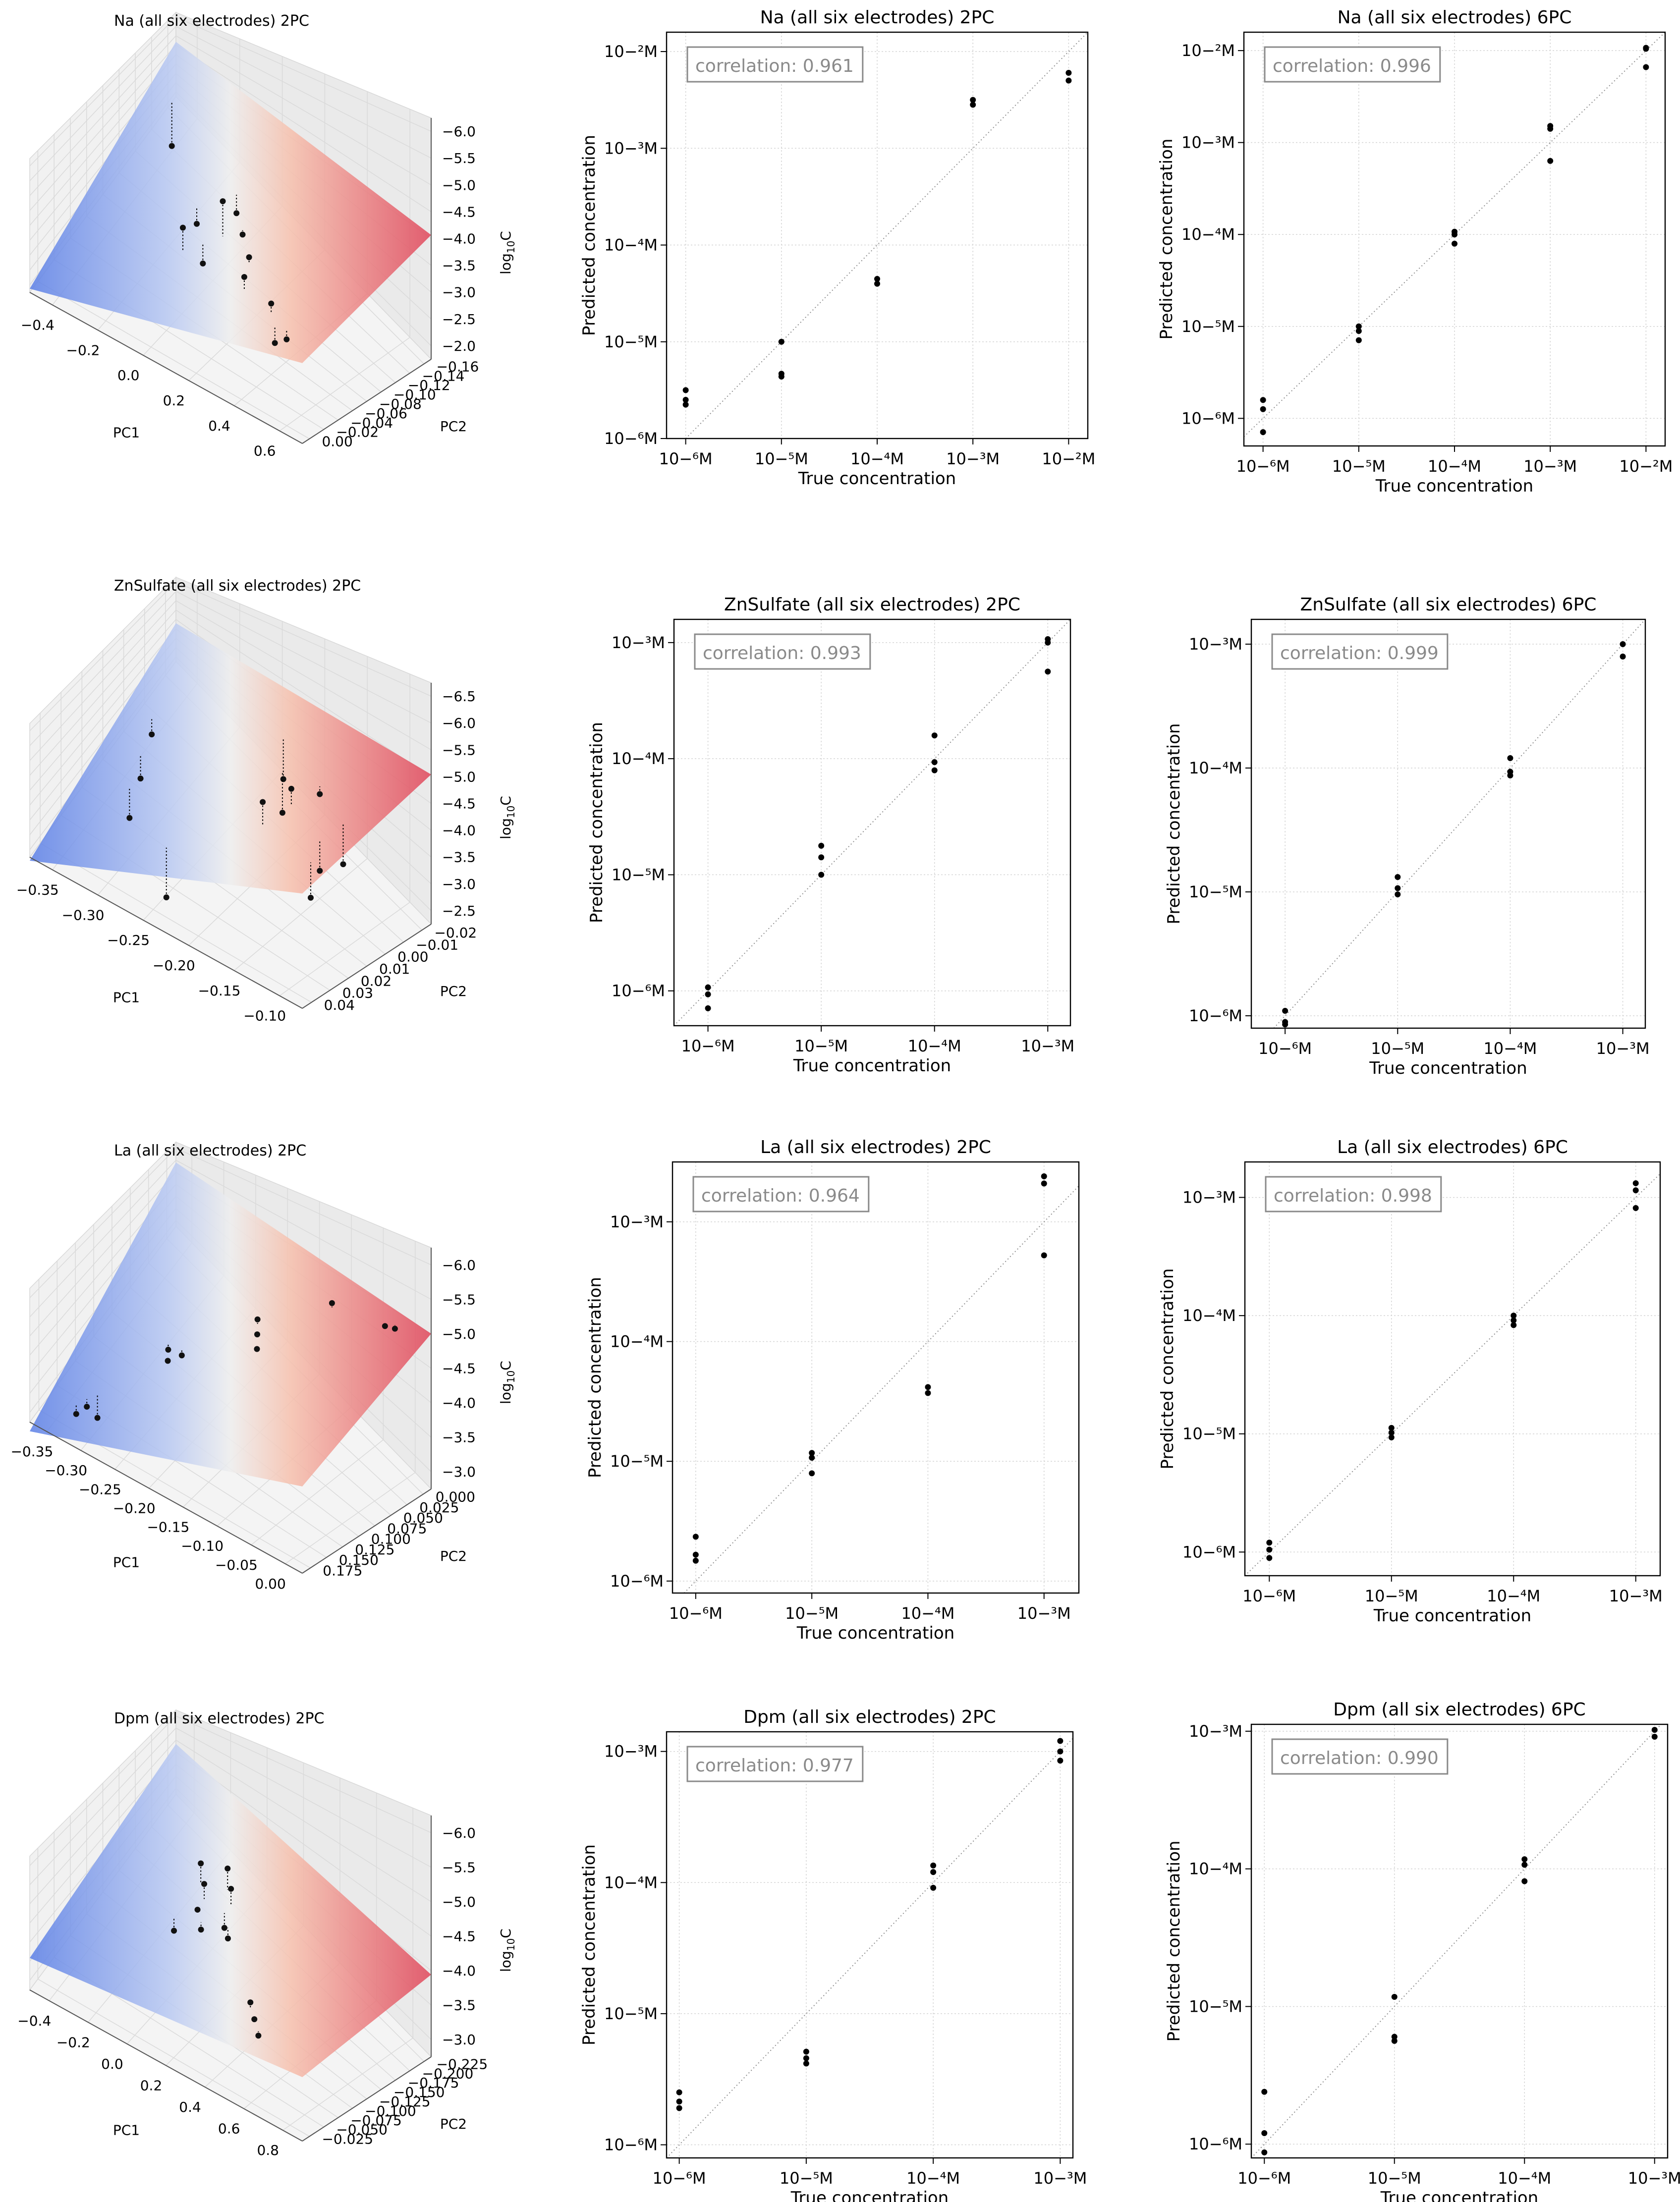 Image resolution: width=1680 pixels, height=2202 pixels. What do you see at coordinates (342, 1570) in the screenshot?
I see `y-tick-label: 0.175` at bounding box center [342, 1570].